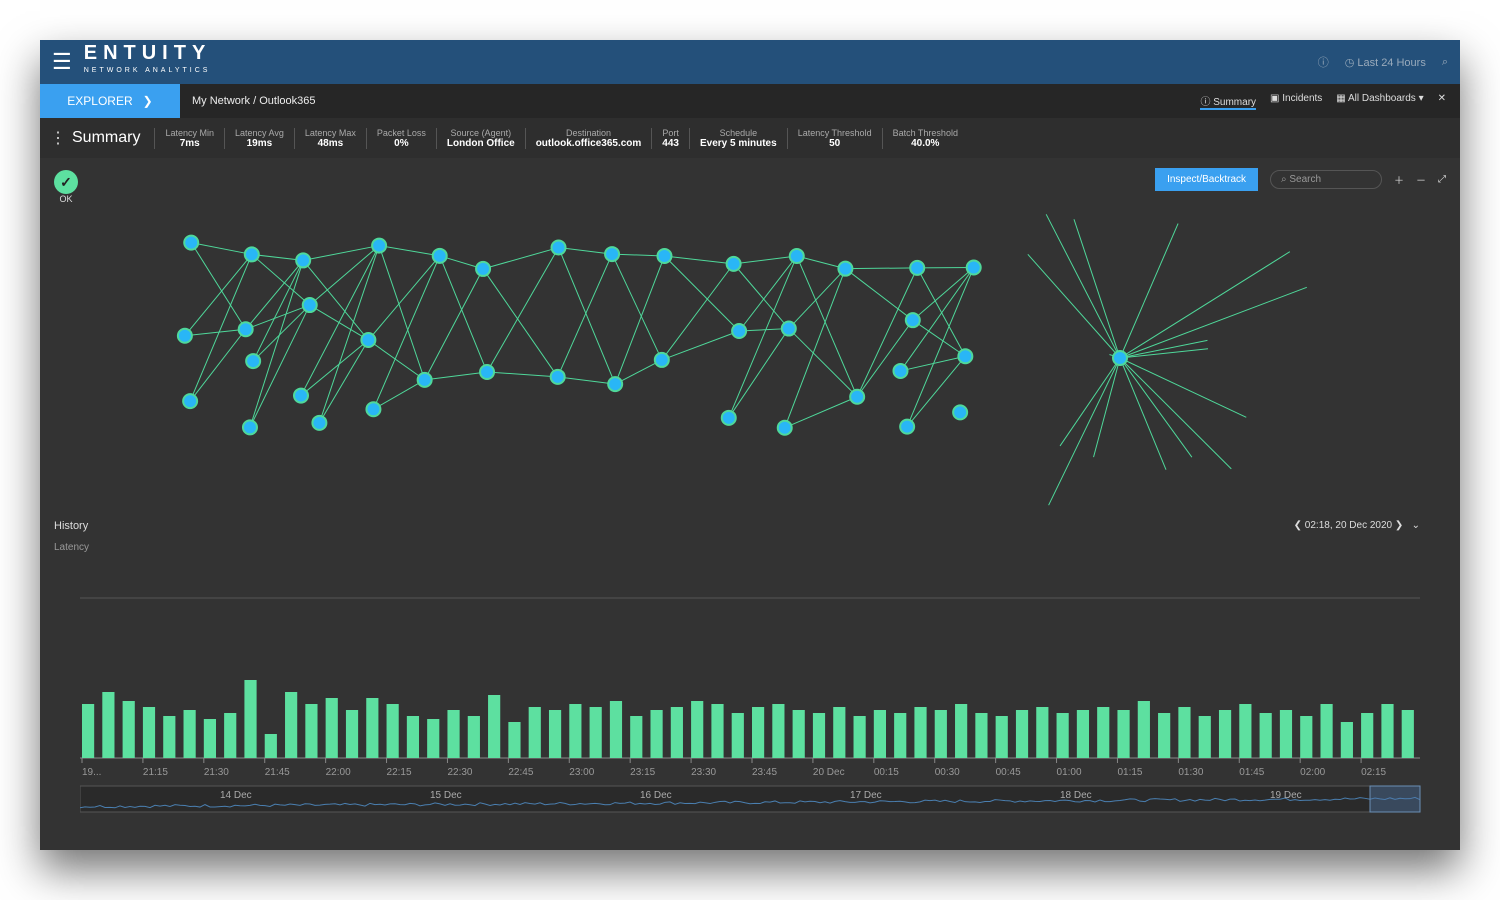  What do you see at coordinates (287, 101) in the screenshot?
I see `breadcrumb-outlook365: Outlook365` at bounding box center [287, 101].